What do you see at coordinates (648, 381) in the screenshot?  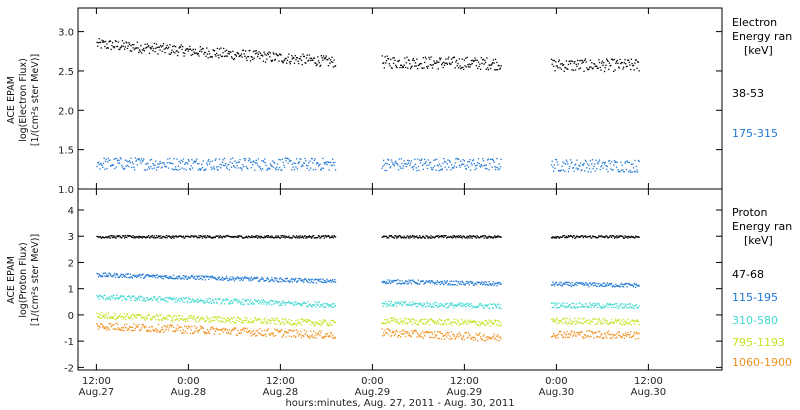 I see `x-tick-label-time: 12:00` at bounding box center [648, 381].